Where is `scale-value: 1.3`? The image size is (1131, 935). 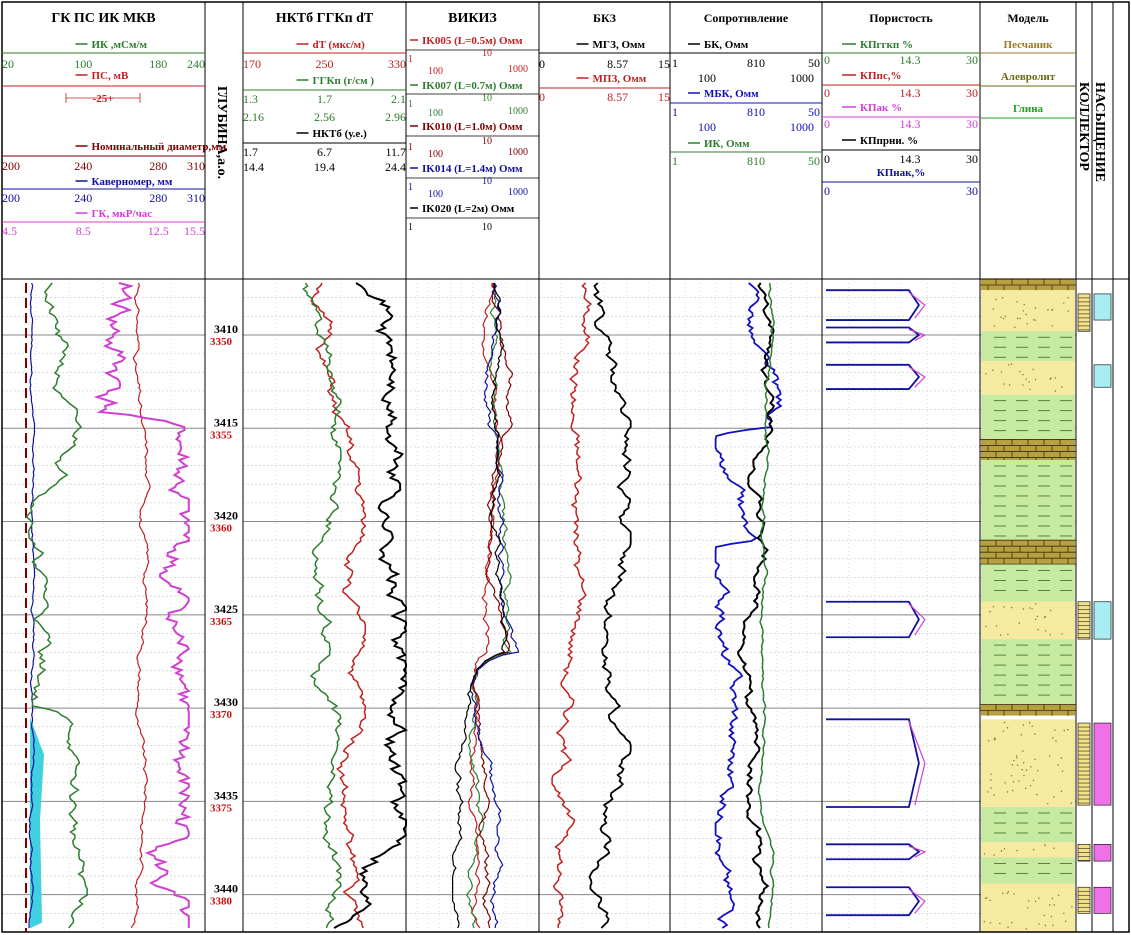
scale-value: 1.3 is located at coordinates (250, 99).